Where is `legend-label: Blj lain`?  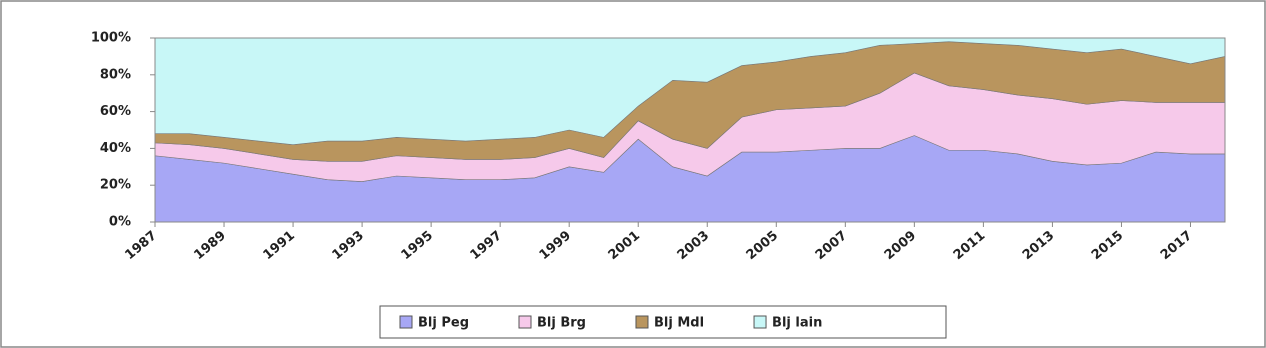 legend-label: Blj lain is located at coordinates (797, 323).